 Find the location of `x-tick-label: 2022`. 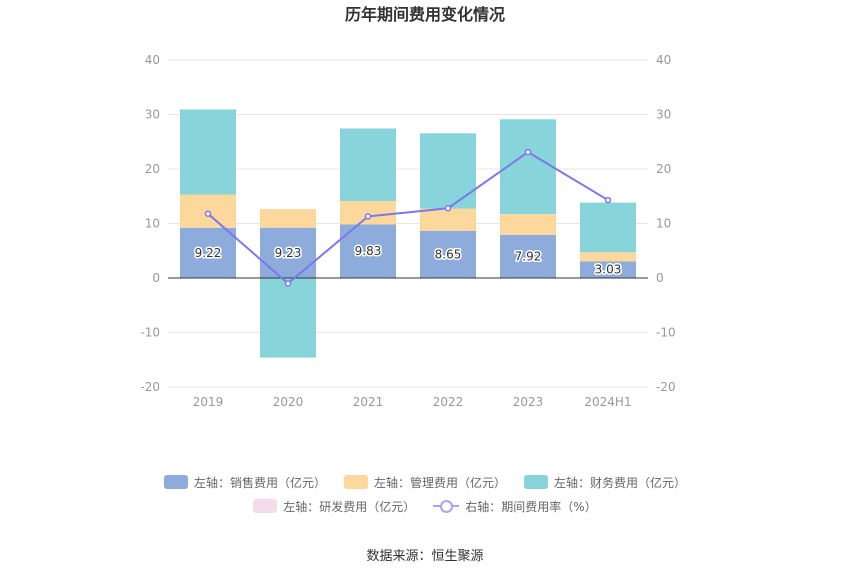

x-tick-label: 2022 is located at coordinates (448, 402).